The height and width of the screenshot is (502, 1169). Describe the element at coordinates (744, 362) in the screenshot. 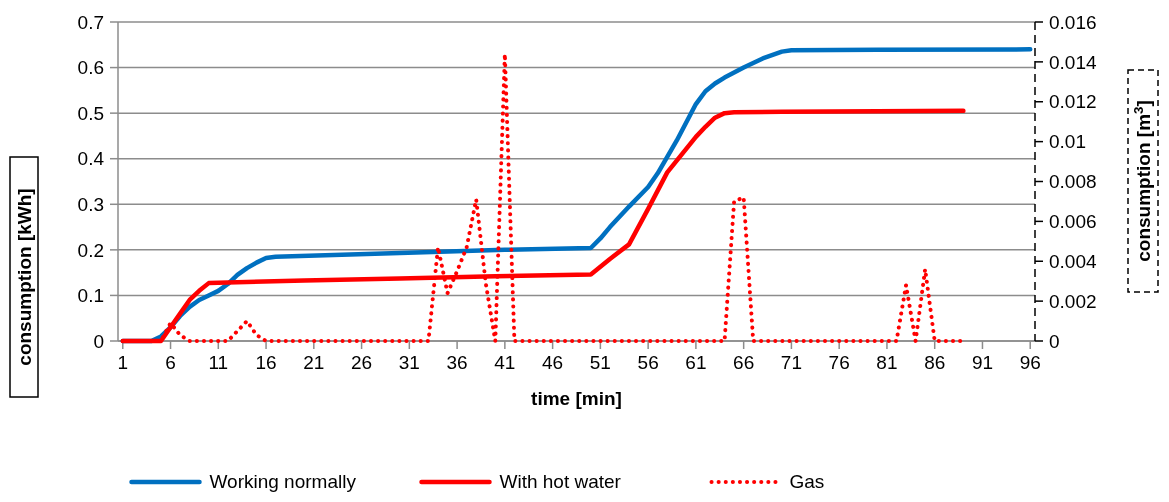

I see `x-tick-label: 66` at that location.